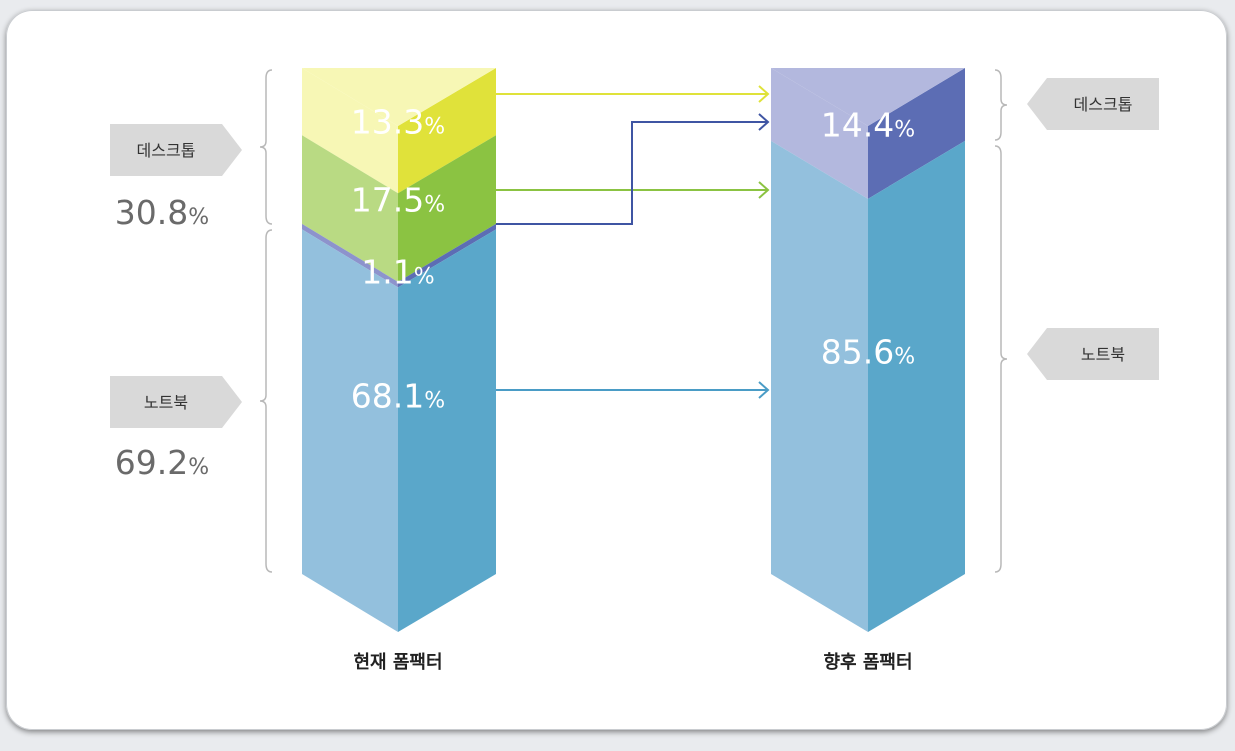 Image resolution: width=1235 pixels, height=751 pixels. Describe the element at coordinates (162, 212) in the screenshot. I see `desktop-total: 30.8%` at that location.